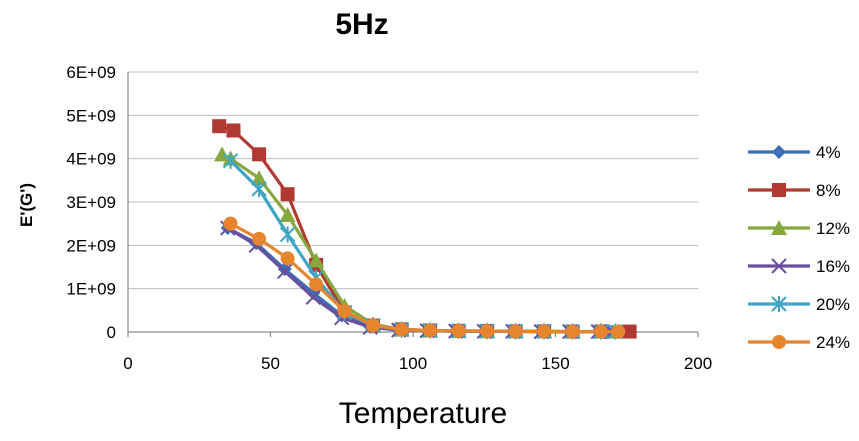 Image resolution: width=859 pixels, height=441 pixels. Describe the element at coordinates (413, 363) in the screenshot. I see `x-tick-label: 100` at that location.